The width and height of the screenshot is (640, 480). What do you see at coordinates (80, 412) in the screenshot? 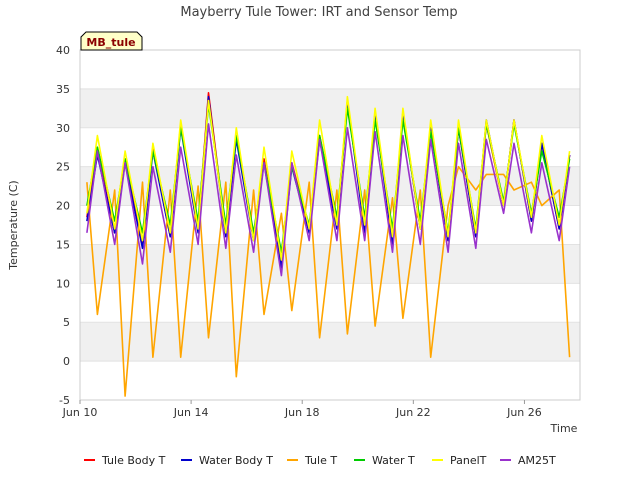
I see `x-tick-label: Jun 10` at bounding box center [80, 412].